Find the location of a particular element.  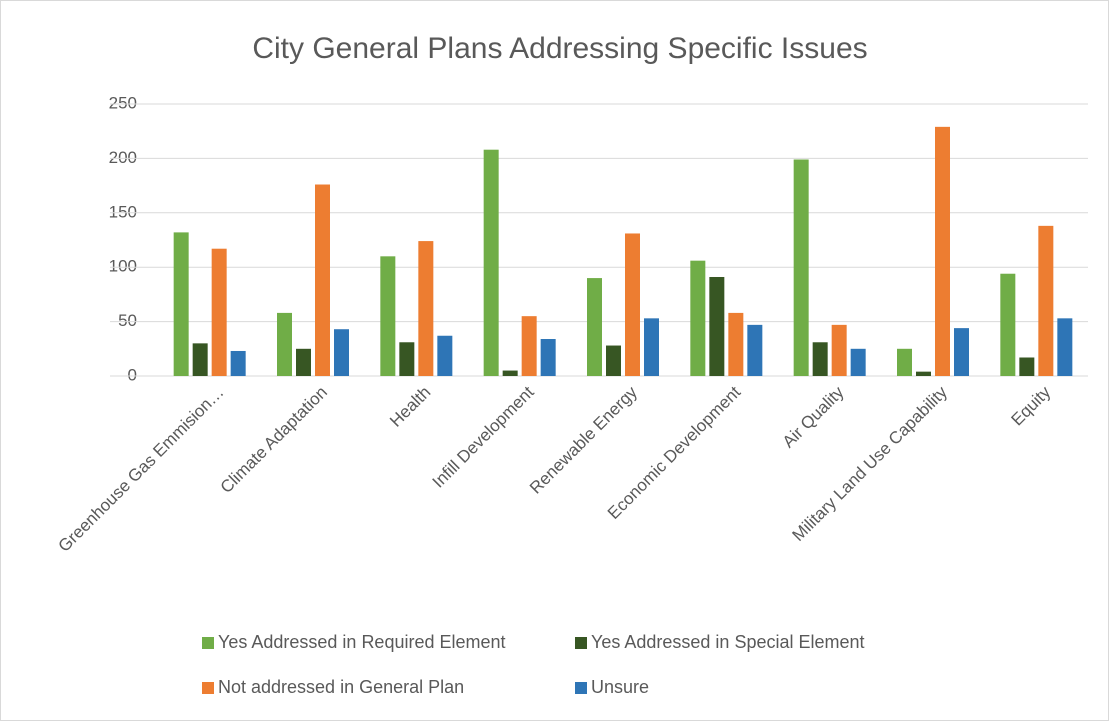

y-tick-label: 50 is located at coordinates (127, 320).